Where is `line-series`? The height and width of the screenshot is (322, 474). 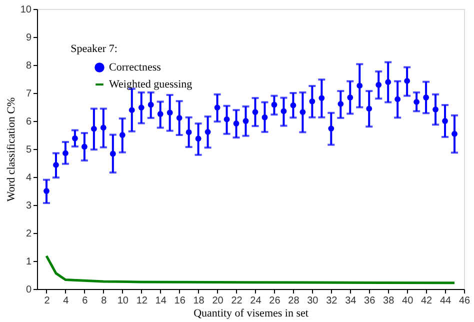 line-series is located at coordinates (250, 269).